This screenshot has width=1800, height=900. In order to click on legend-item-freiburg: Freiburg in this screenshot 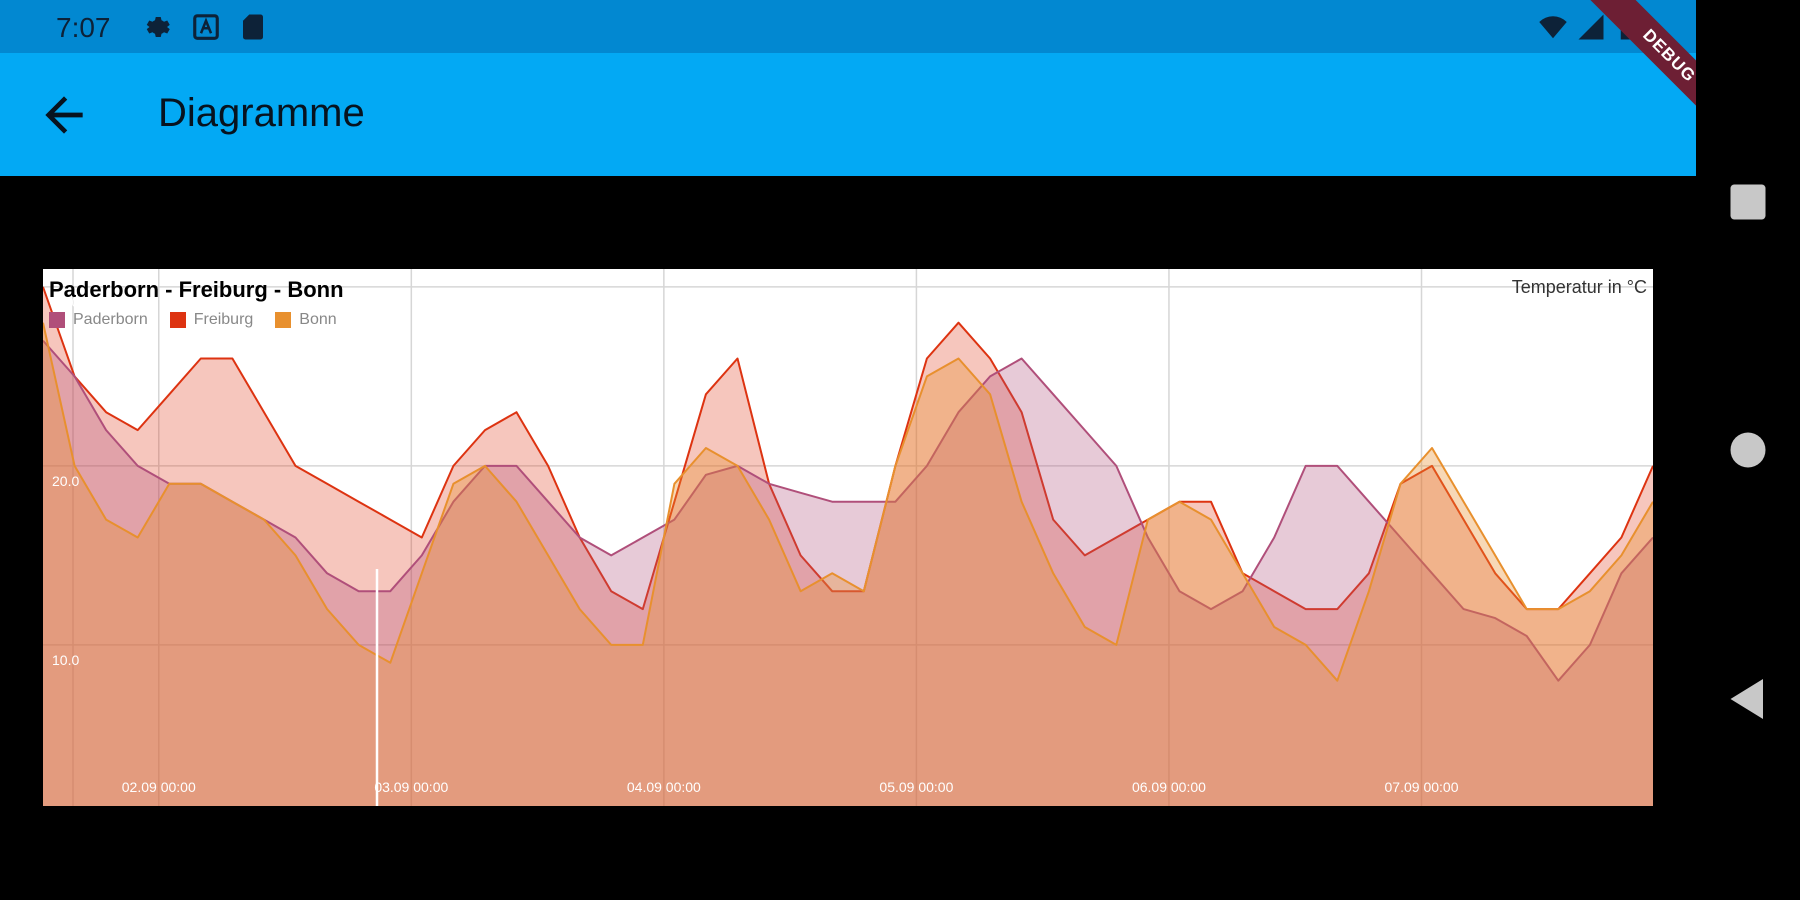, I will do `click(211, 320)`.